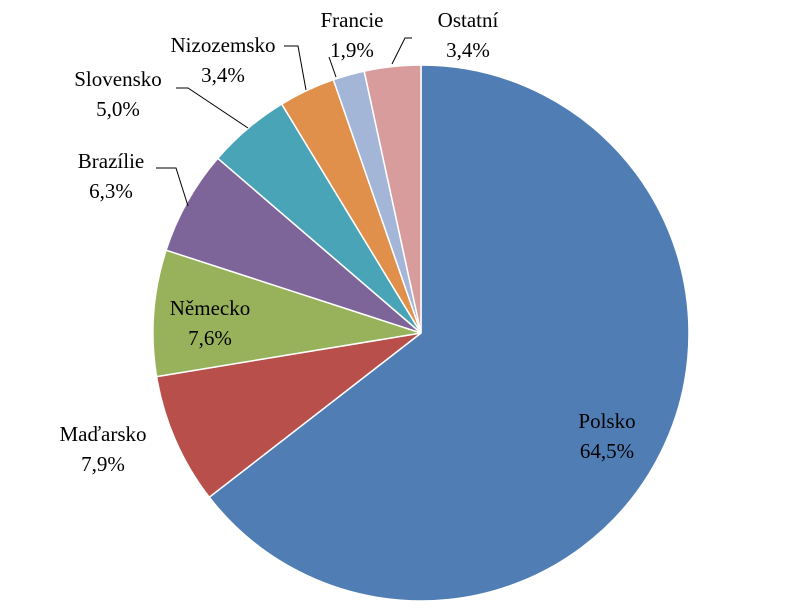  Describe the element at coordinates (606, 421) in the screenshot. I see `slice-name-label: Polsko` at that location.